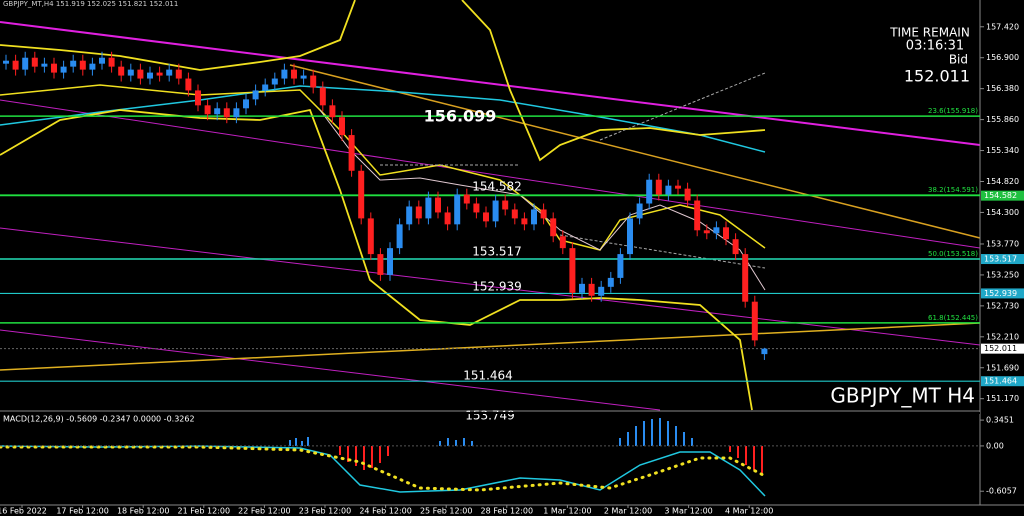 This screenshot has height=516, width=1024. What do you see at coordinates (573, 170) in the screenshot?
I see `signal-line` at bounding box center [573, 170].